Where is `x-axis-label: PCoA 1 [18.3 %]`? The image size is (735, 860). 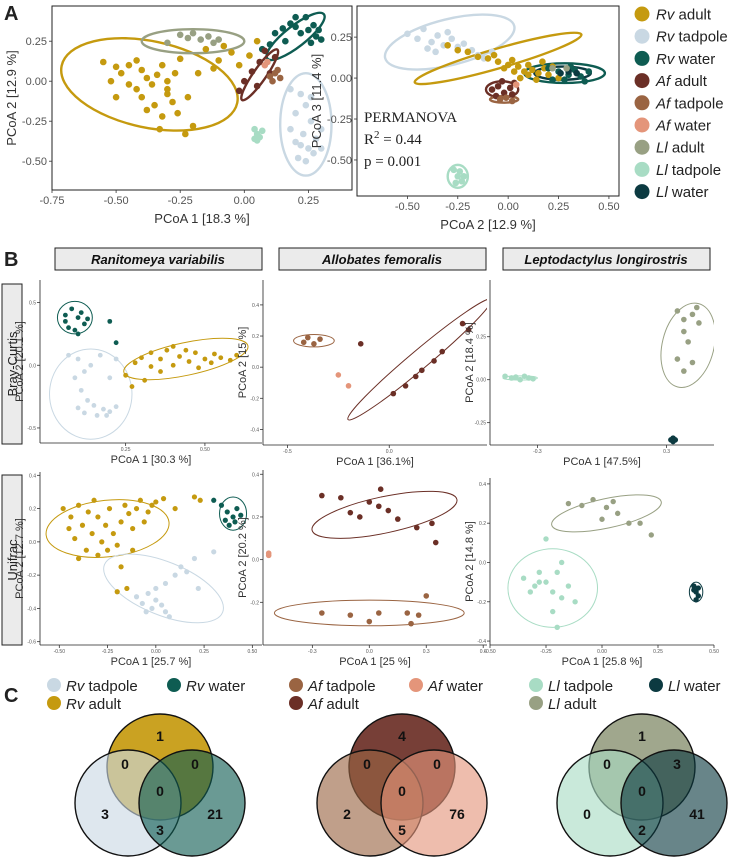
x-axis-label: PCoA 1 [18.3 %] is located at coordinates (201, 218).